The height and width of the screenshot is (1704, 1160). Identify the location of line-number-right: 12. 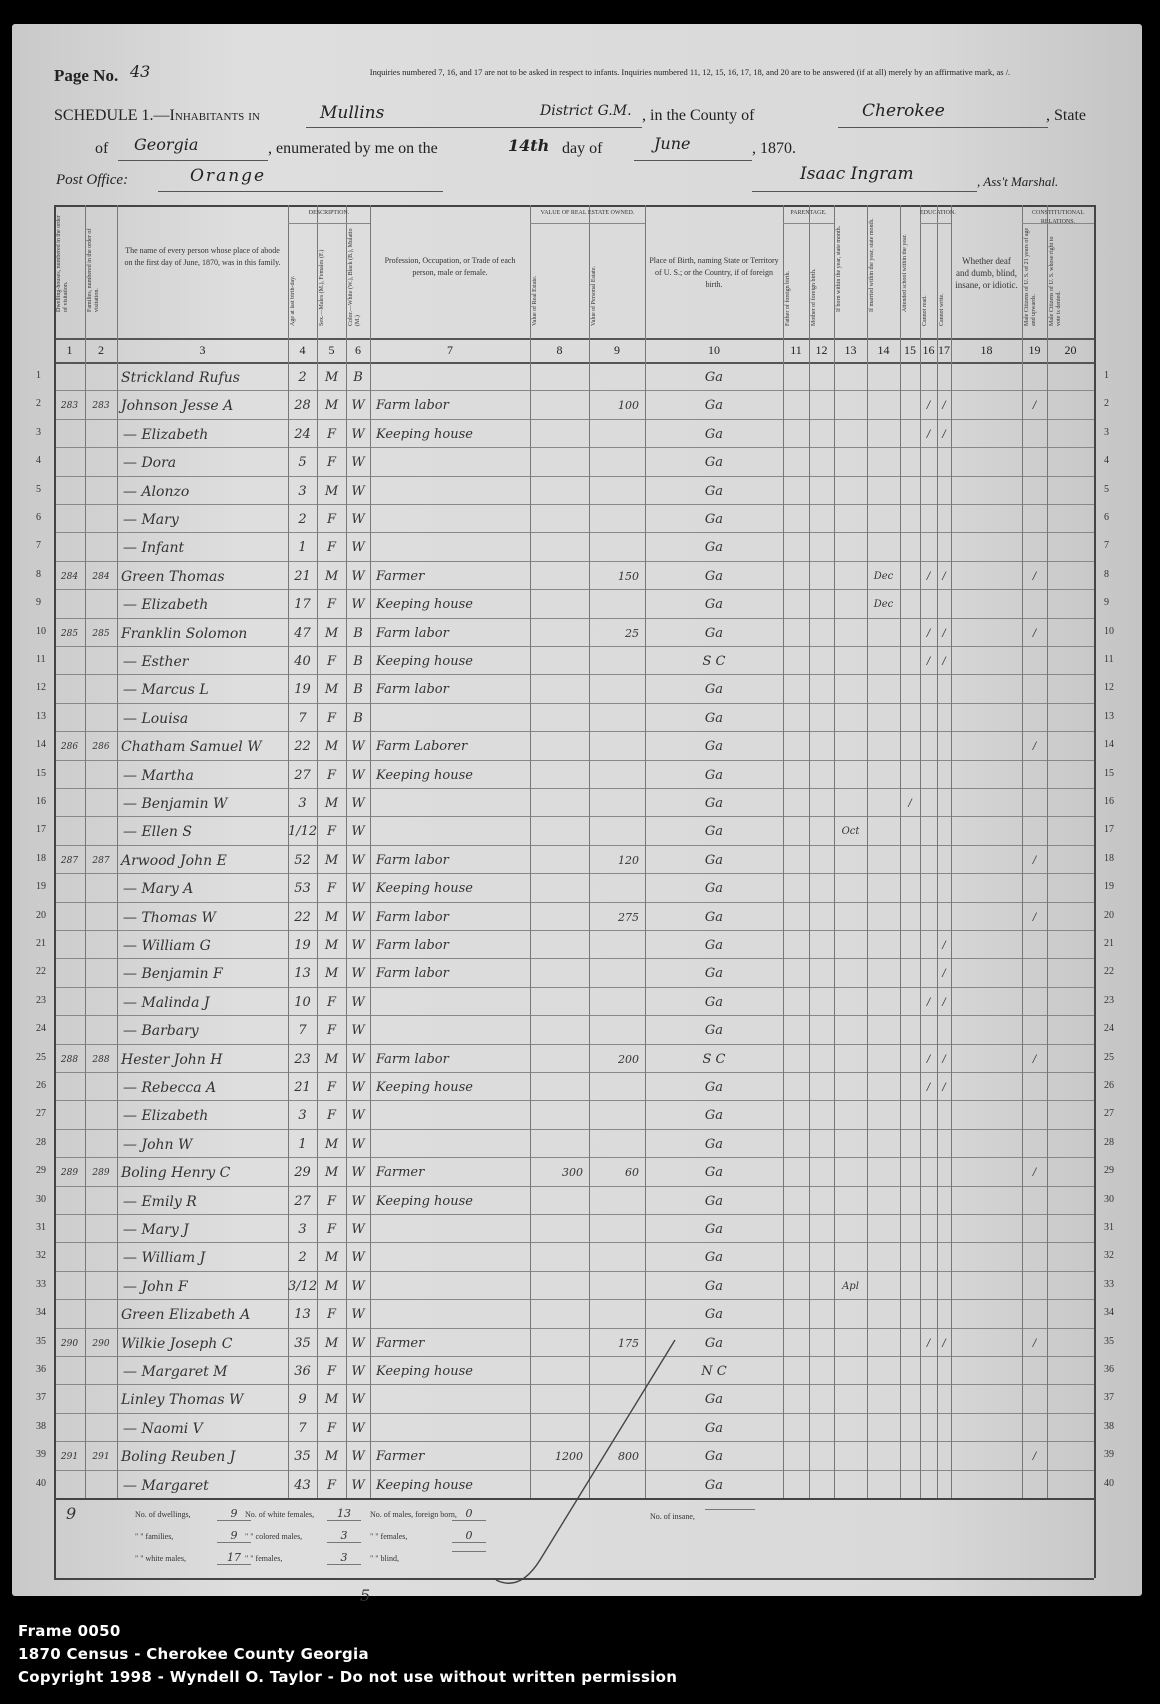
(1109, 688).